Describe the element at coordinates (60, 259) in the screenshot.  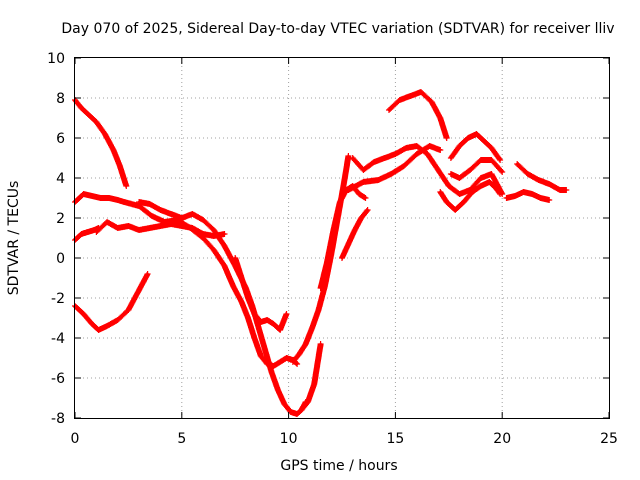
I see `y-tick-label: 0` at that location.